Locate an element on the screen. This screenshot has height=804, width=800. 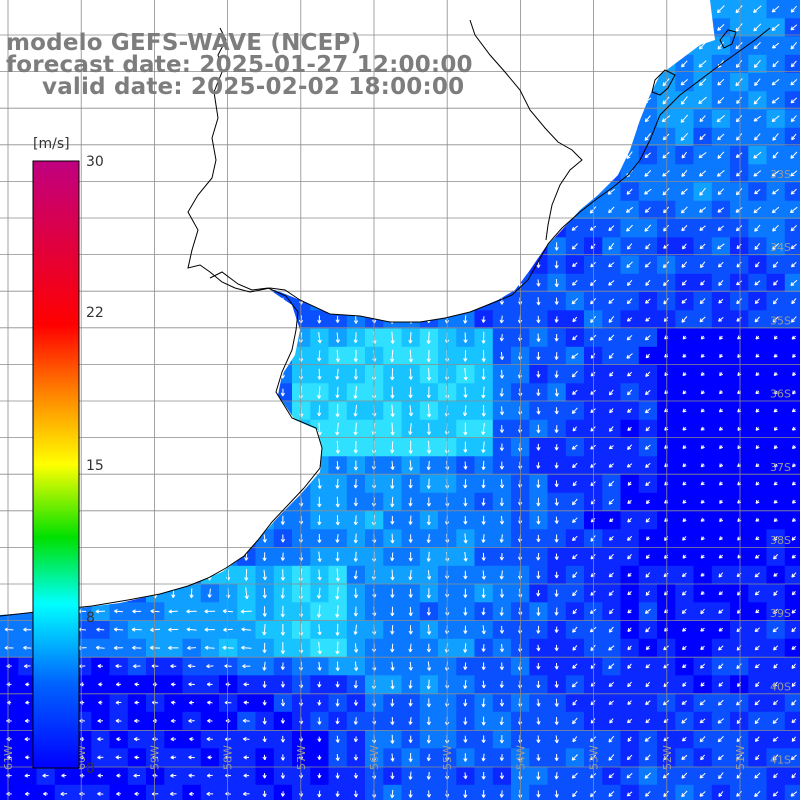
longitude-label: 56W is located at coordinates (374, 757).